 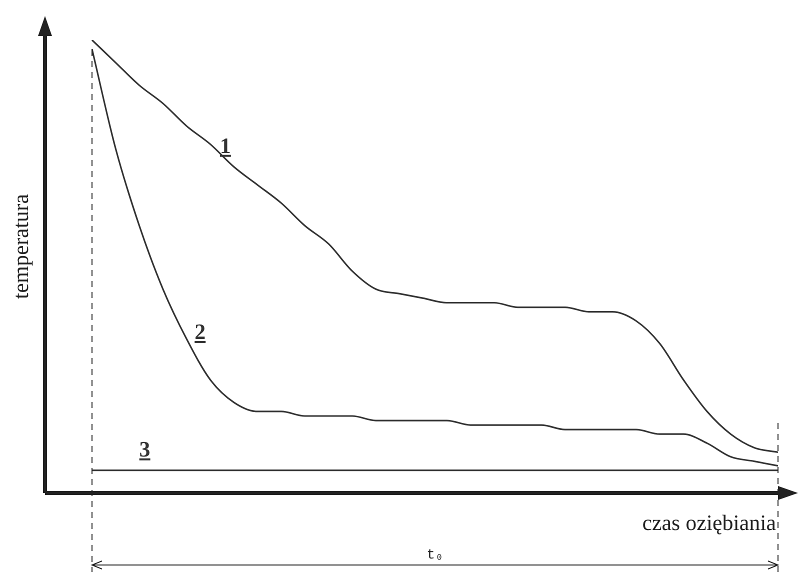 I want to click on series-label: 1, so click(x=225, y=145).